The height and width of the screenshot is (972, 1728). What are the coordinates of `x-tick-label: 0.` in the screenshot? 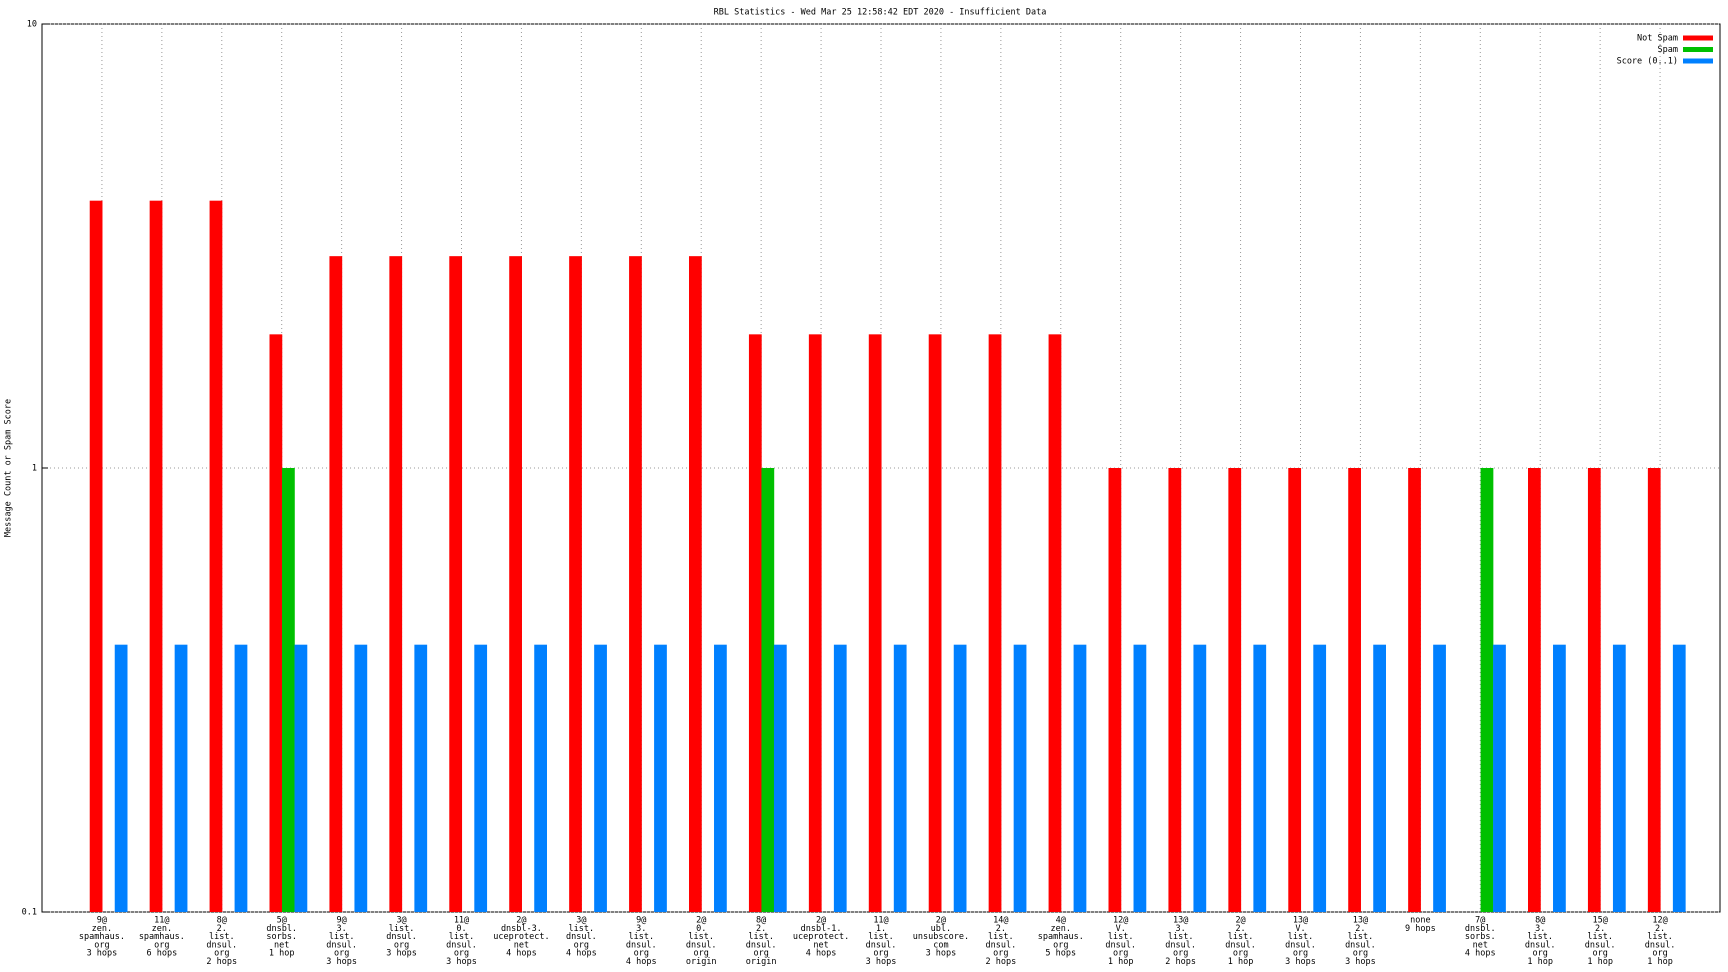 It's located at (461, 929).